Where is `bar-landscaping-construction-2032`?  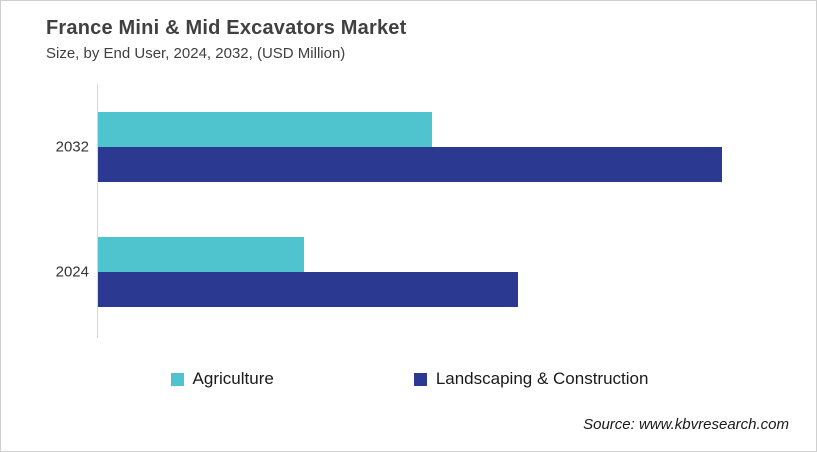
bar-landscaping-construction-2032 is located at coordinates (410, 164).